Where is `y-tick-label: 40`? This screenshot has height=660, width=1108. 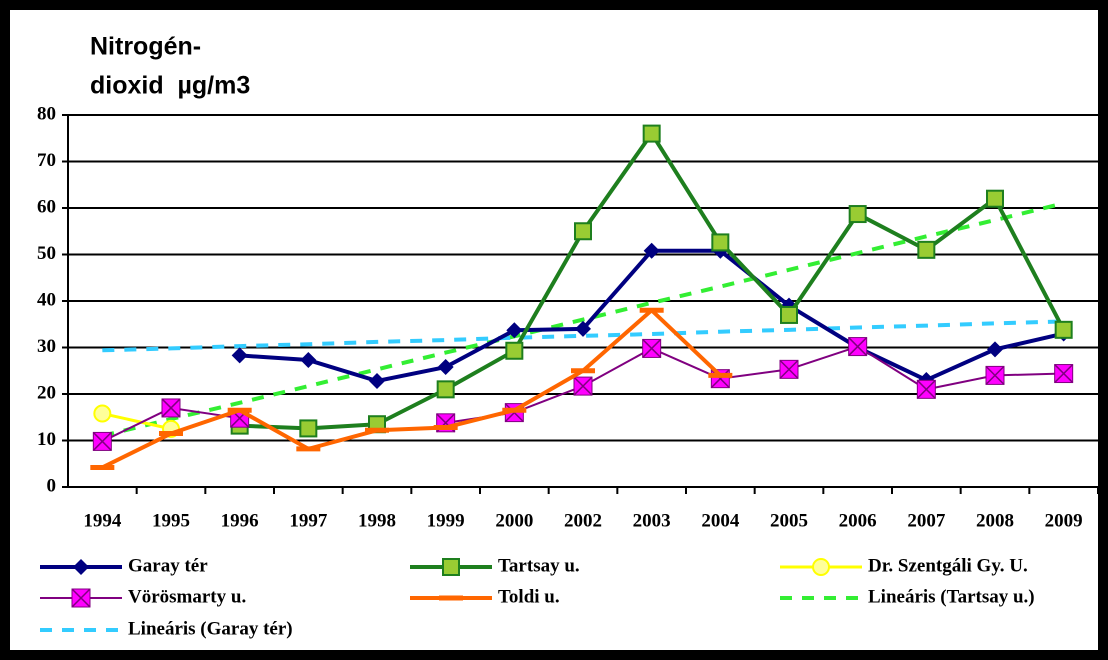 y-tick-label: 40 is located at coordinates (46, 299).